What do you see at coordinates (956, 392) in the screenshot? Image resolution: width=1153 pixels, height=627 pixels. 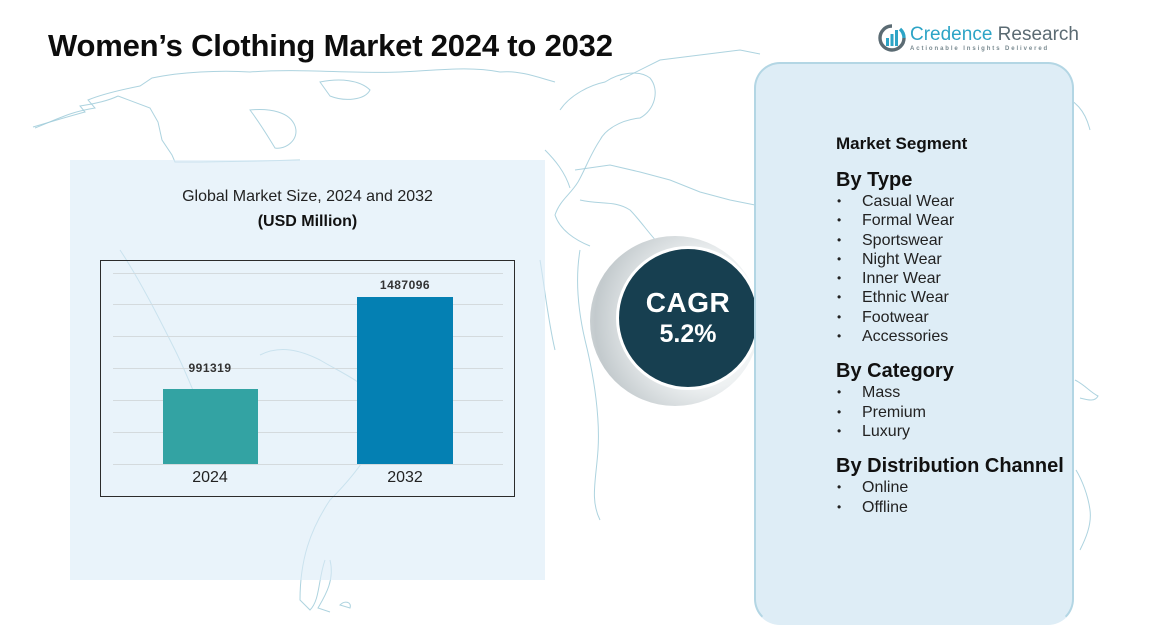 I see `segment-item: • Mass` at bounding box center [956, 392].